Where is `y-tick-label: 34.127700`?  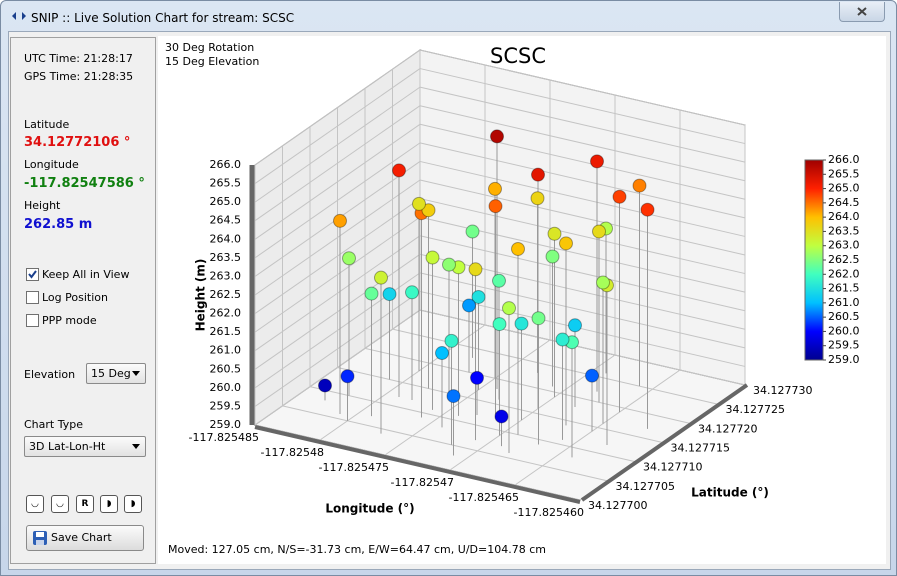 y-tick-label: 34.127700 is located at coordinates (618, 505).